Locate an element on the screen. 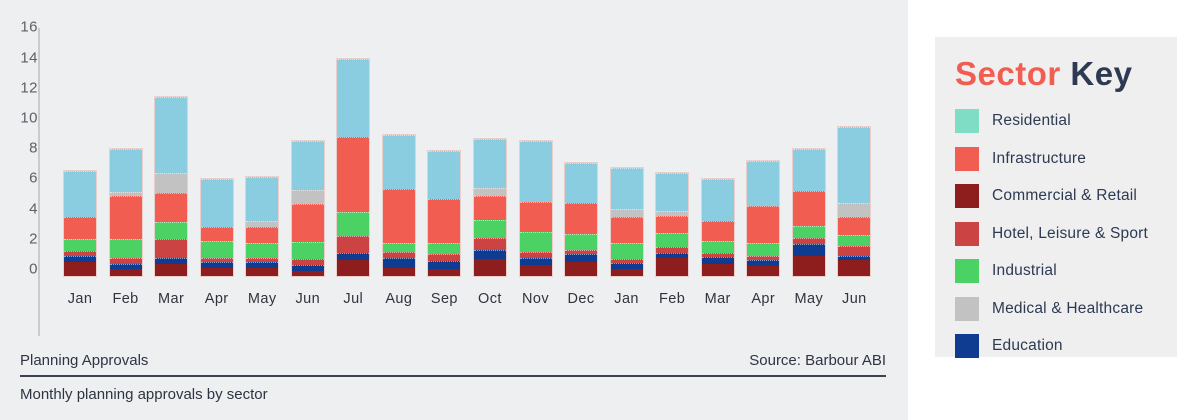 The height and width of the screenshot is (420, 1179). legend-swatch-commercial-retail is located at coordinates (967, 196).